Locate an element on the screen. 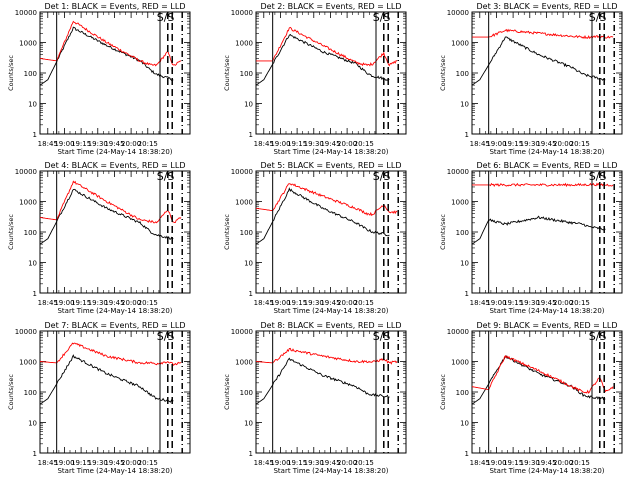 The height and width of the screenshot is (484, 640). chart-title: Det 2: BLACK = Events, RED = LLD is located at coordinates (331, 6).